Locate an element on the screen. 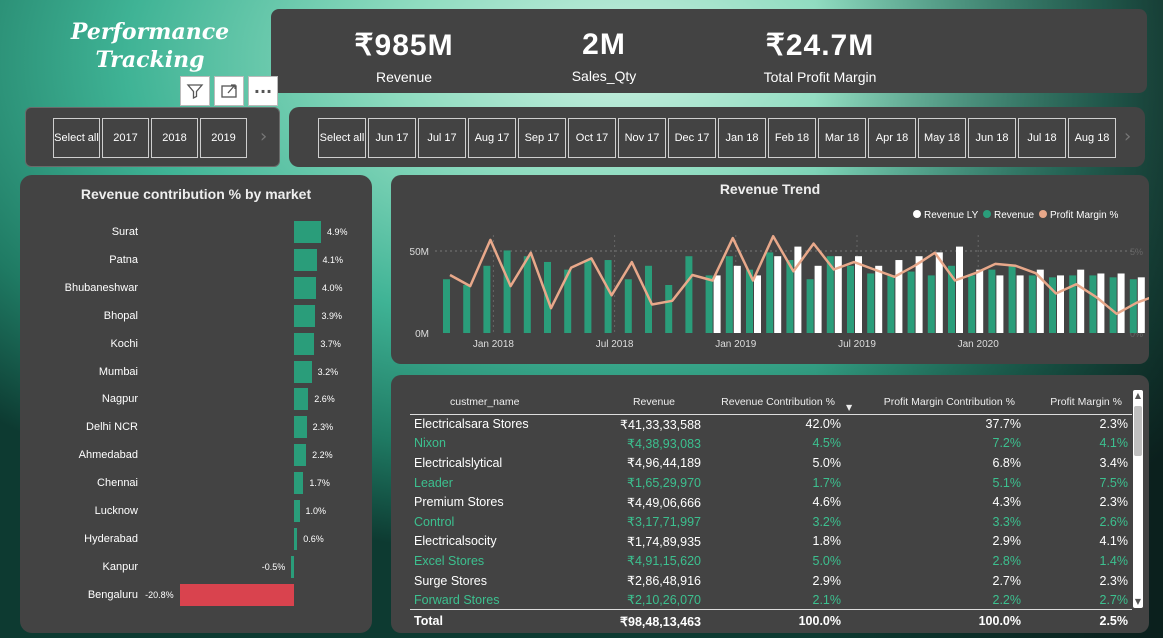 This screenshot has width=1163, height=638. month-chip: Jun 17 is located at coordinates (392, 138).